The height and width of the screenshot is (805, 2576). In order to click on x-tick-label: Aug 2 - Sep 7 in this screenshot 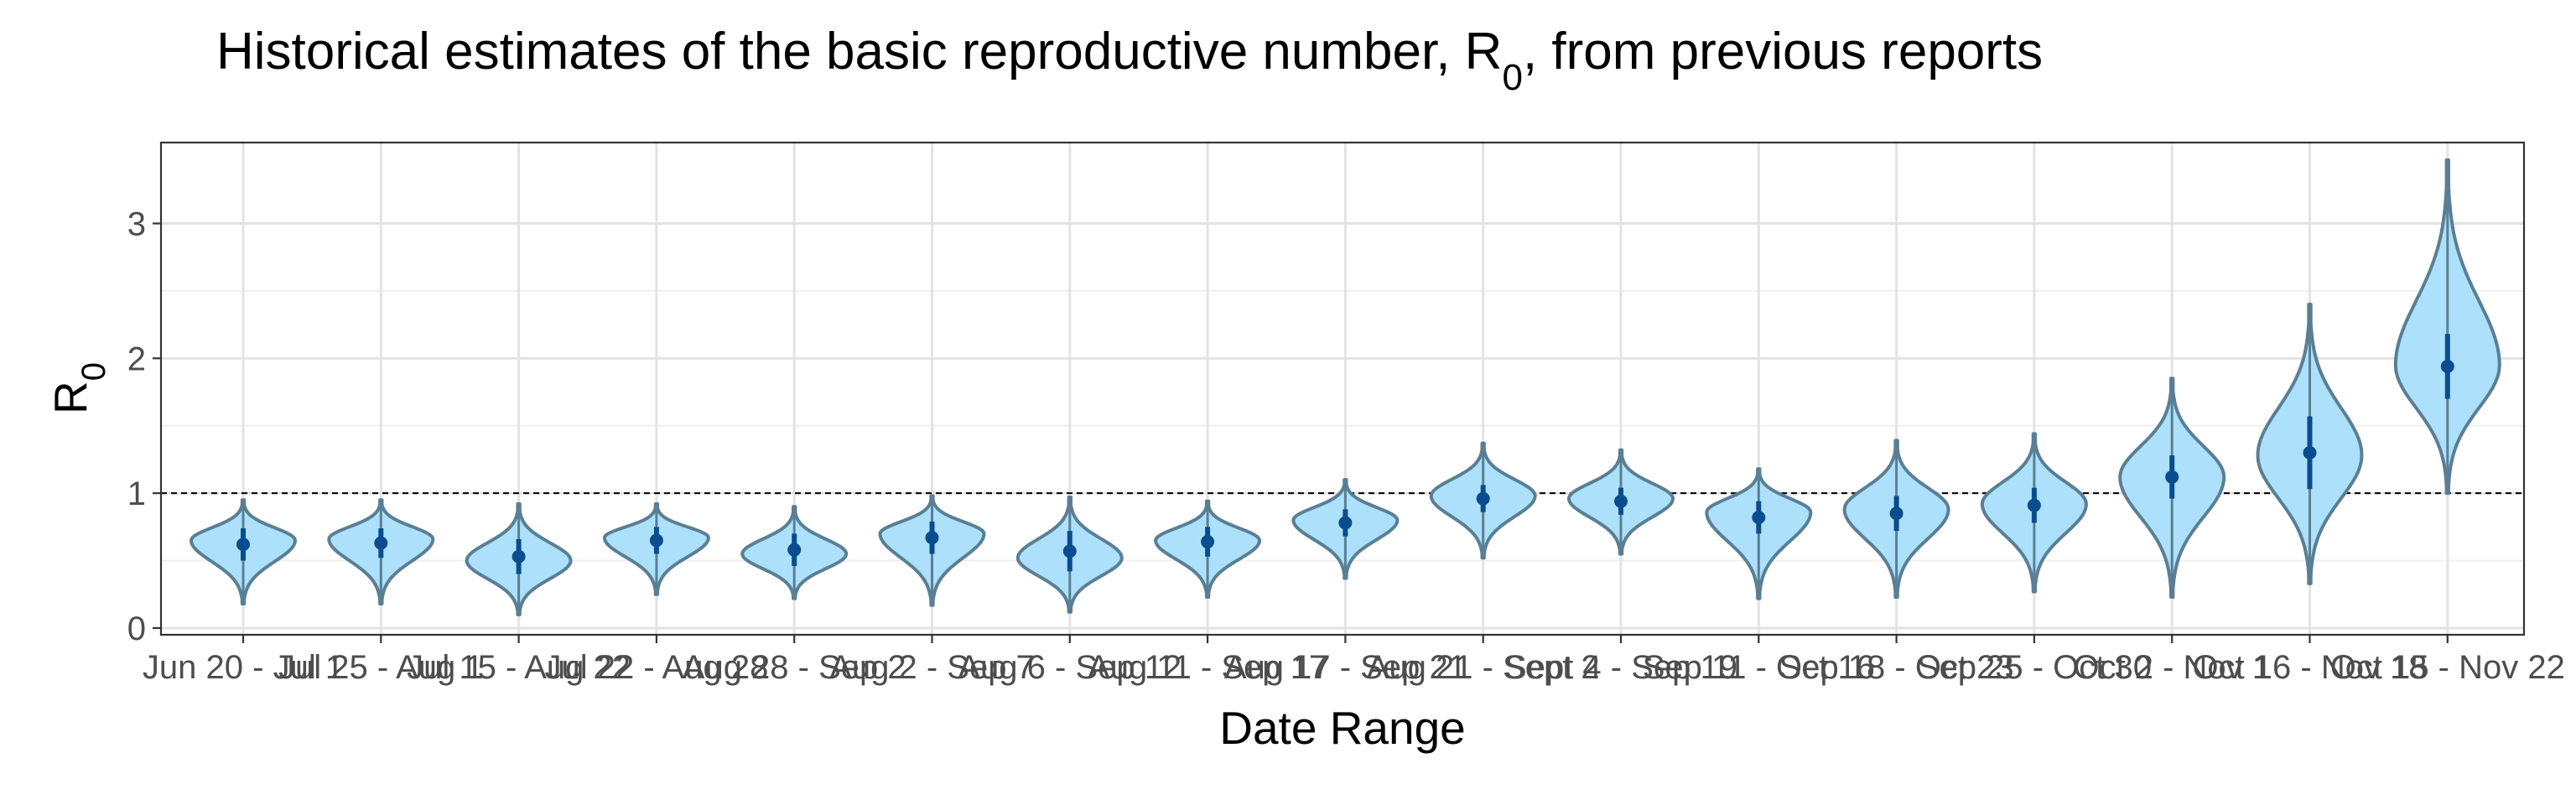, I will do `click(932, 667)`.